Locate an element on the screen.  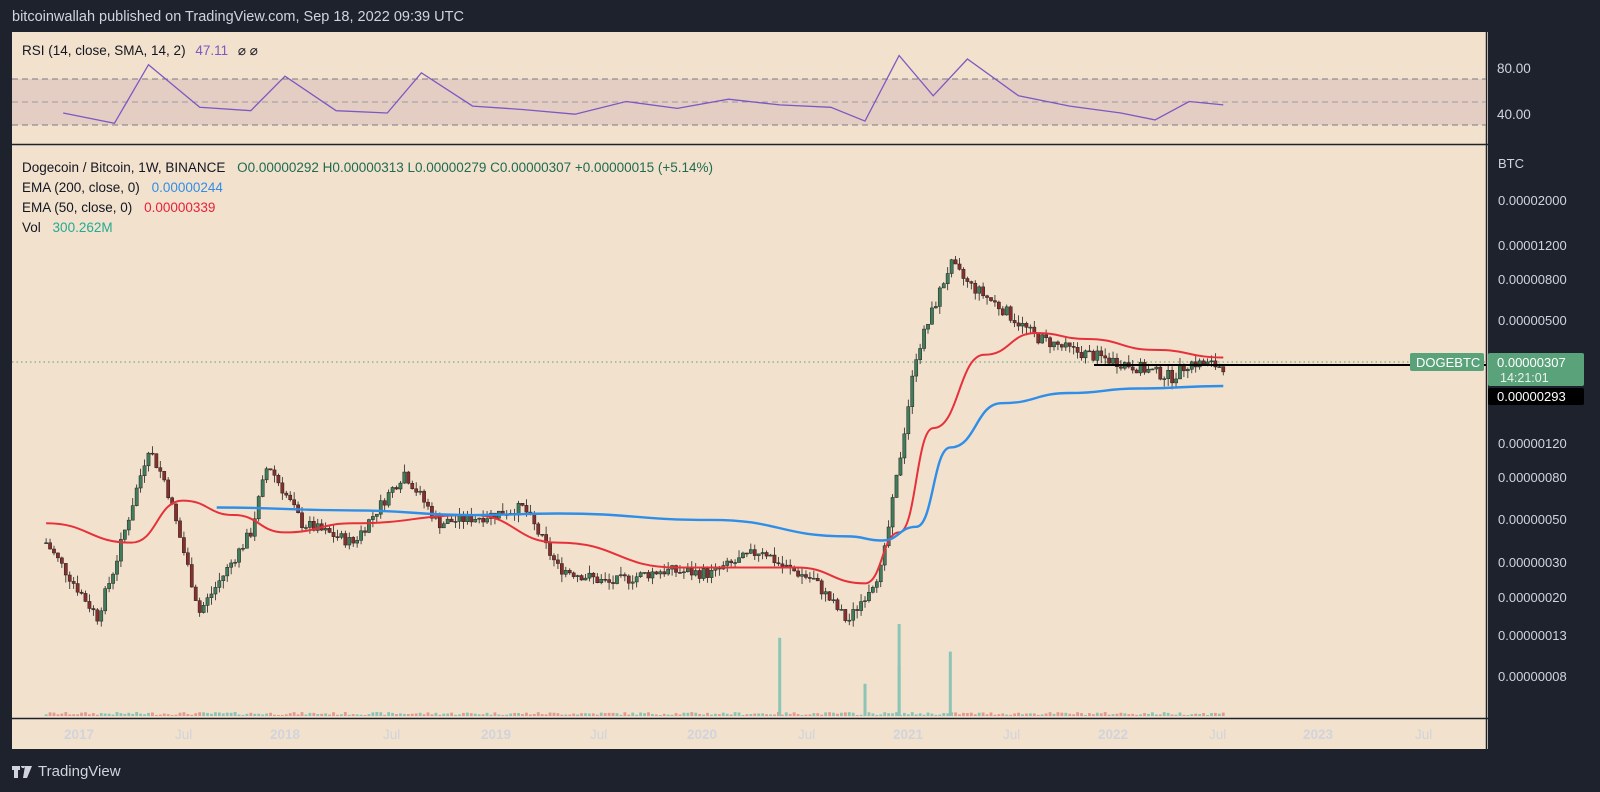
last-price-bg is located at coordinates (1536, 369).